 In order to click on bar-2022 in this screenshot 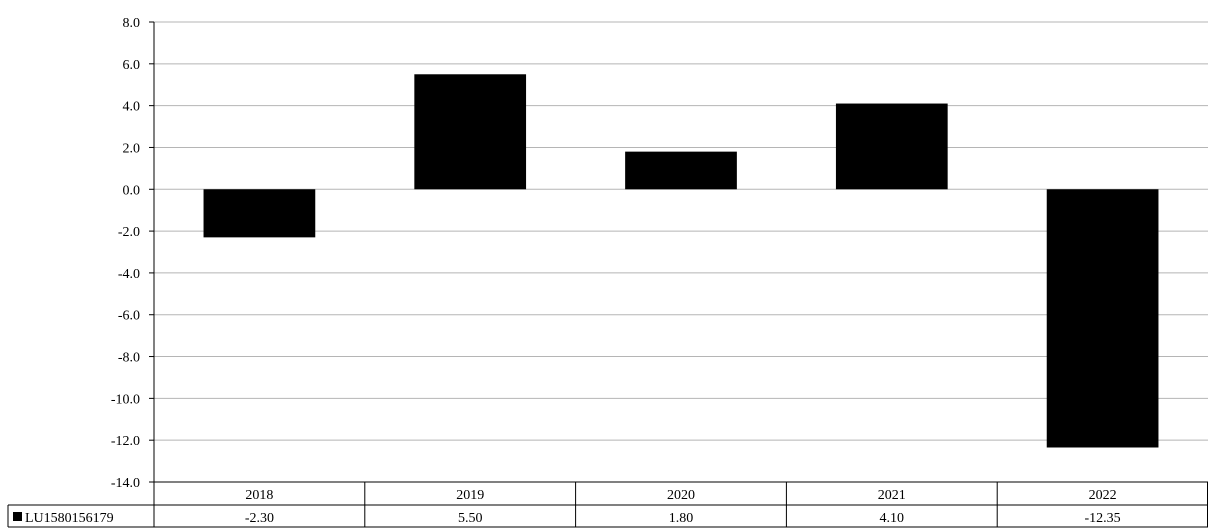, I will do `click(1102, 318)`.